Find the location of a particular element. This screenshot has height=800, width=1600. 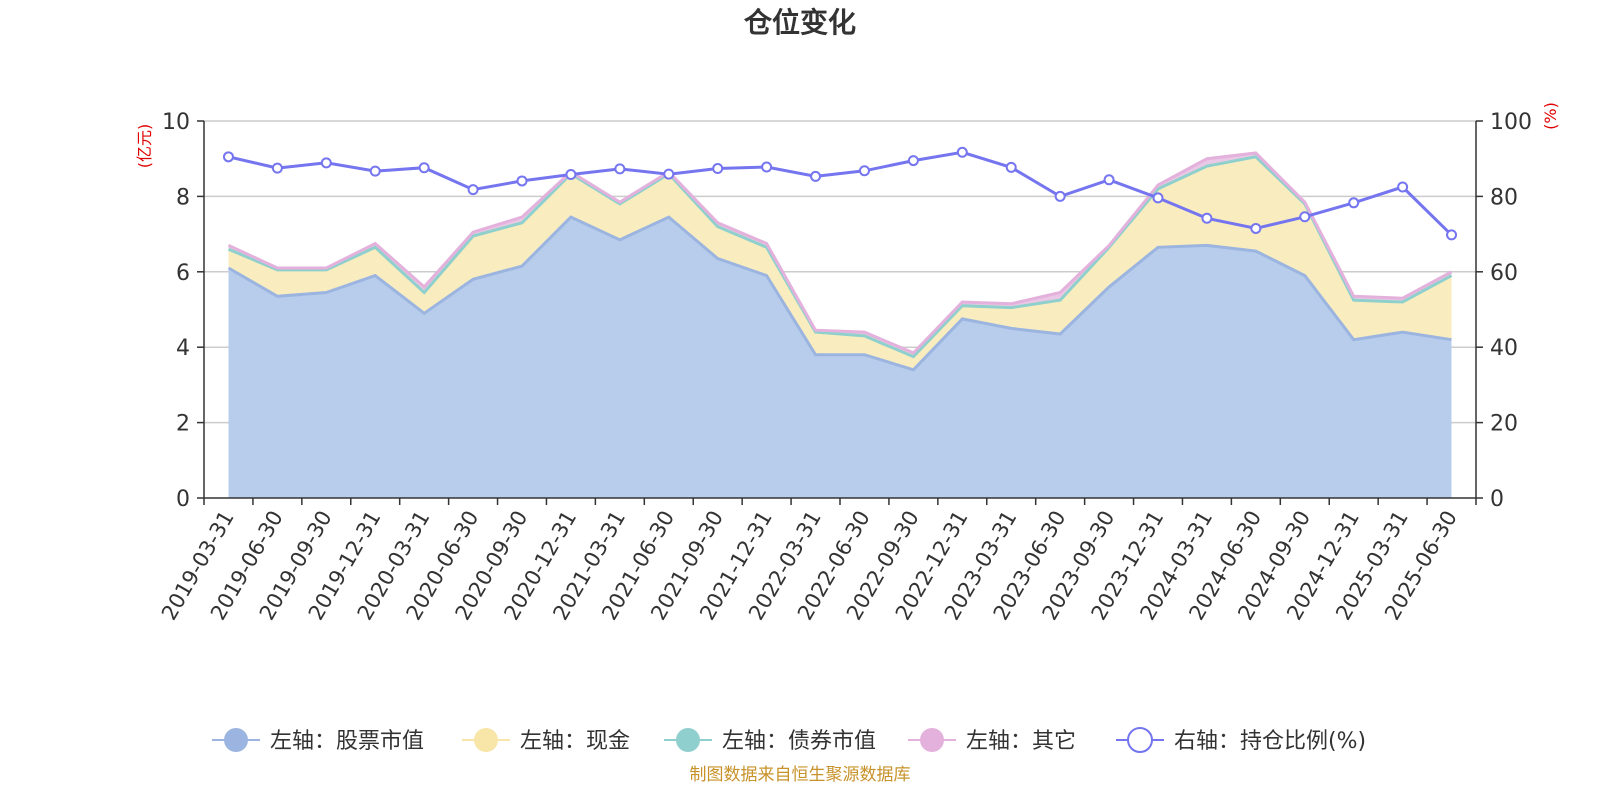

legend-item: 左轴：债券市值 is located at coordinates (770, 741).